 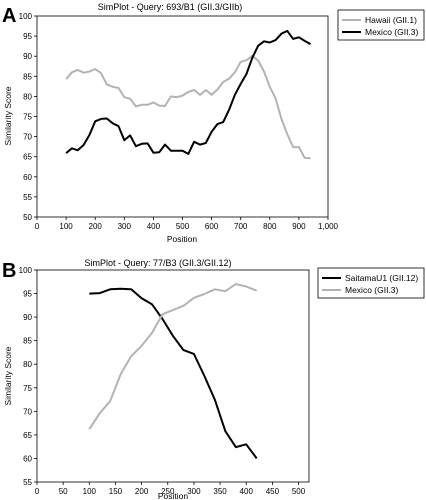 I want to click on chart-title: SimPlot - Query: 77/B3 (GII.3/GII.12), so click(x=157, y=263).